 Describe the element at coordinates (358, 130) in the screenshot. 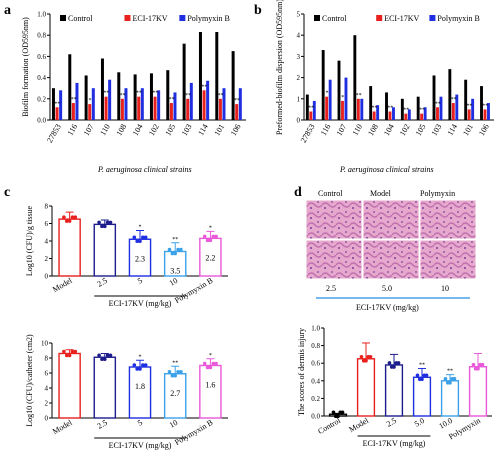

I see `x-tick-label: 110` at that location.